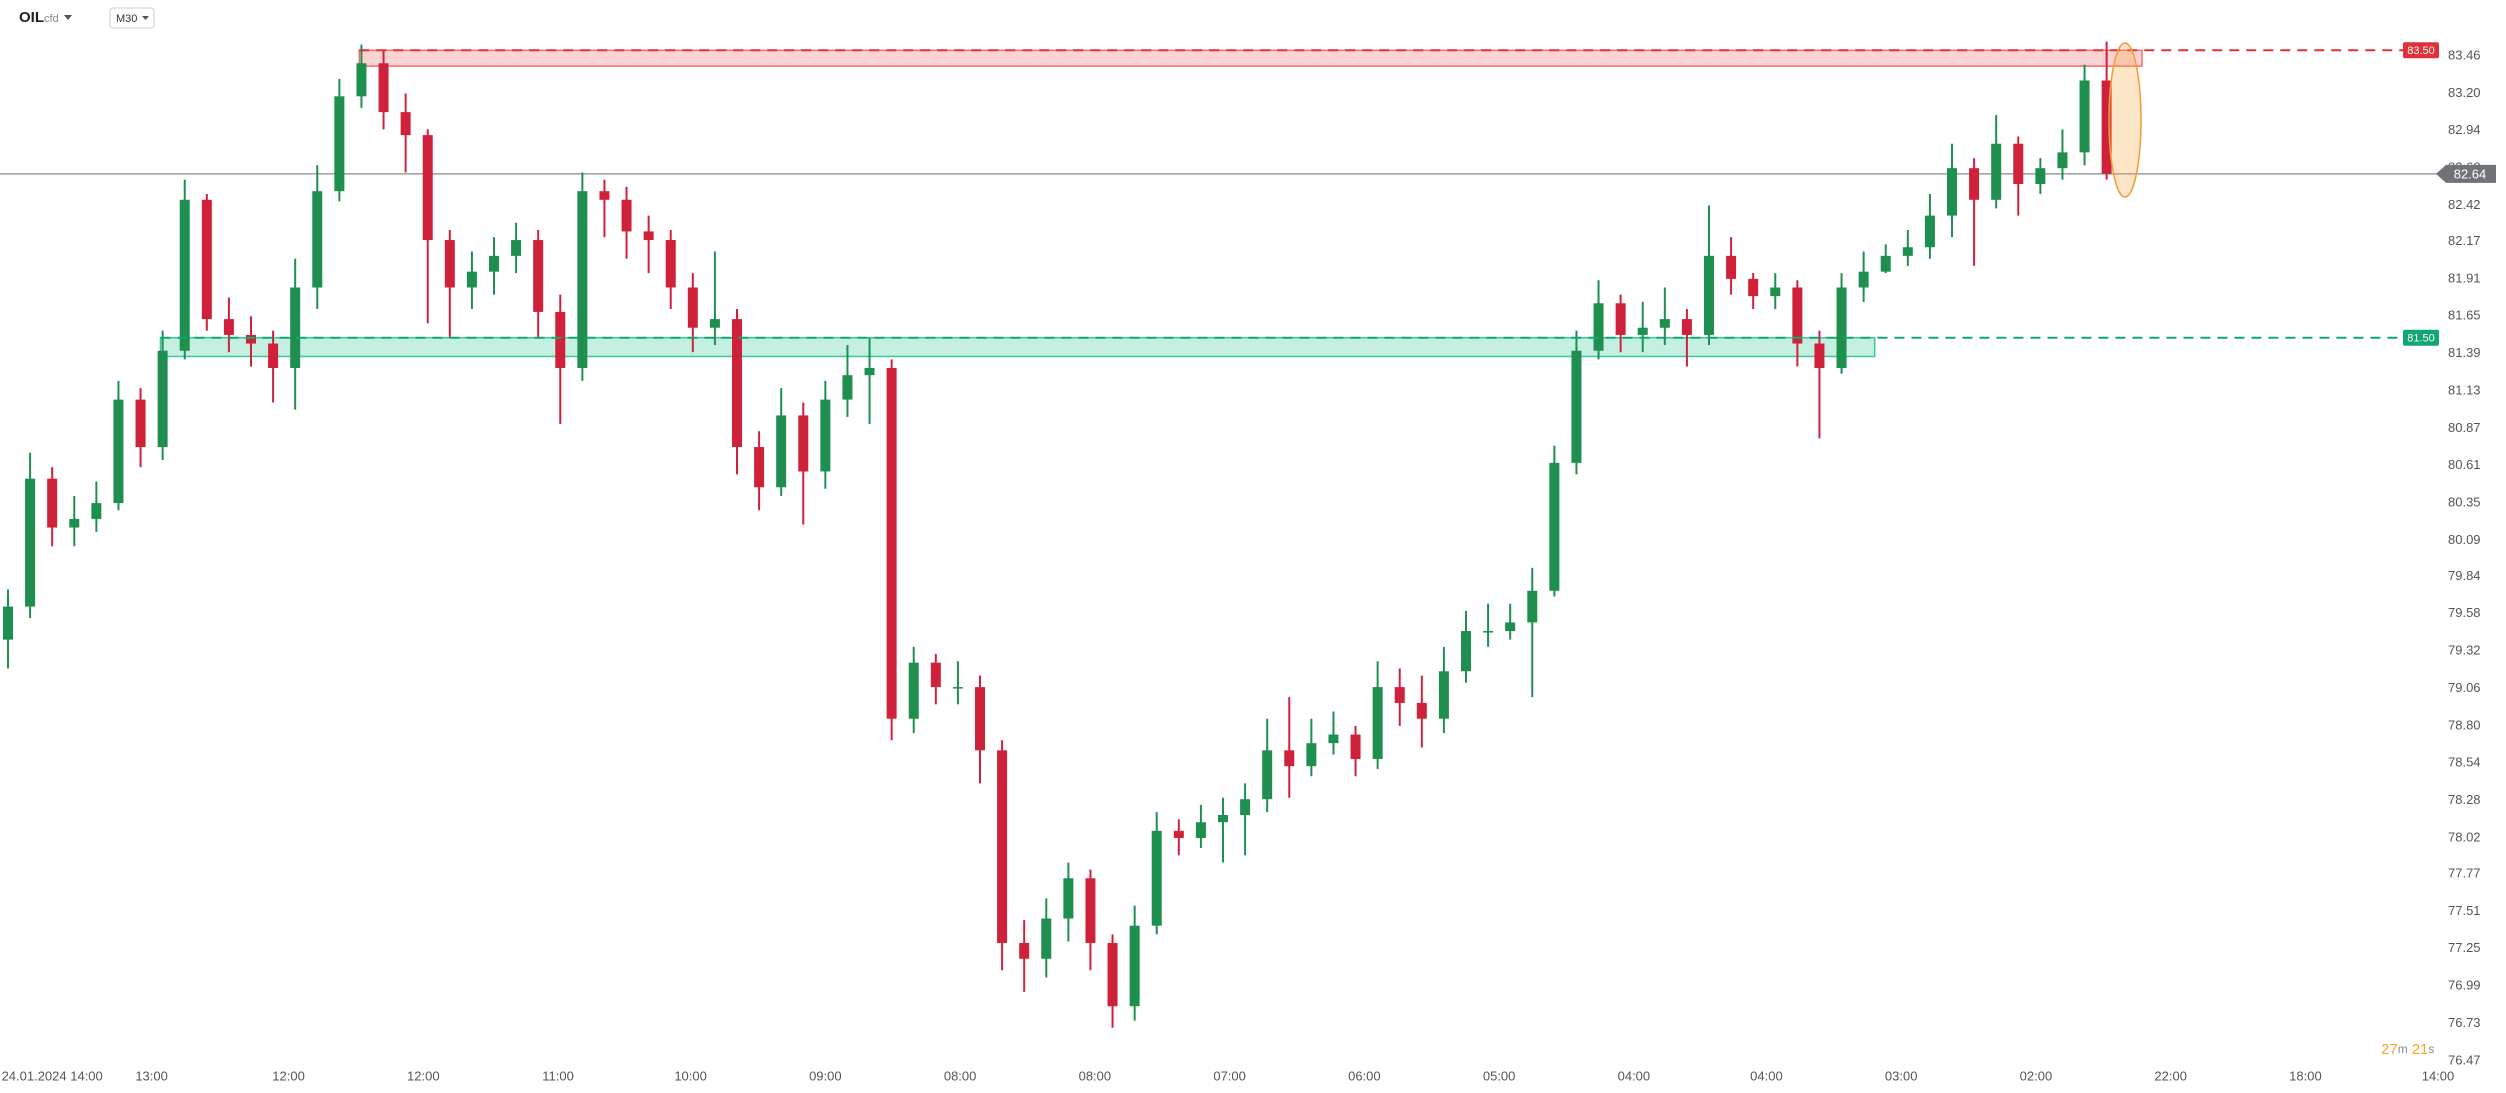 The width and height of the screenshot is (2506, 1093). What do you see at coordinates (558, 1075) in the screenshot?
I see `x-tick-label: 11:00` at bounding box center [558, 1075].